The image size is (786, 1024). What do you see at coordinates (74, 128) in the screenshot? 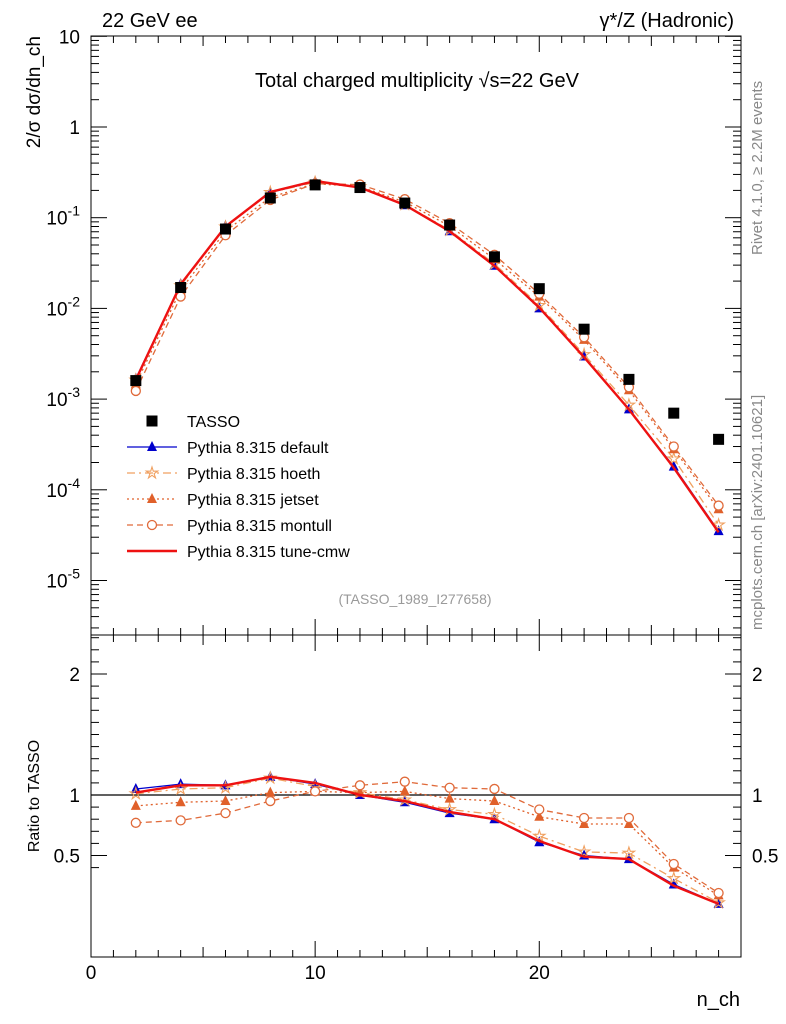
I see `y-tick-label: 1` at bounding box center [74, 128].